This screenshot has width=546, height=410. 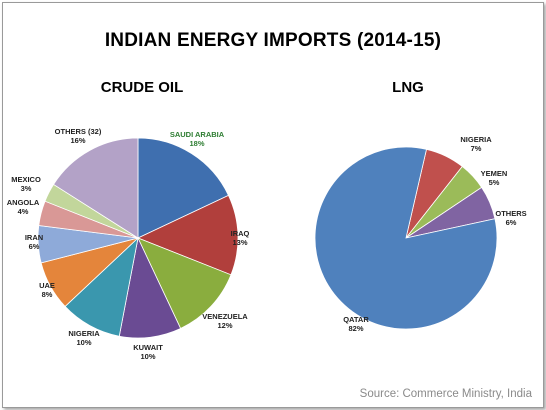 What do you see at coordinates (26, 179) in the screenshot?
I see `crude-label-name: MEXICO` at bounding box center [26, 179].